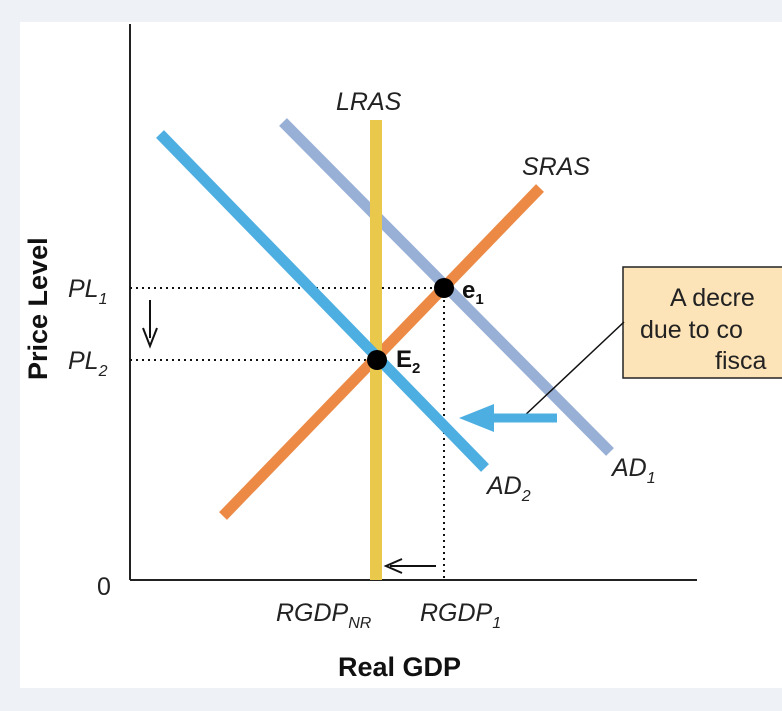 The height and width of the screenshot is (711, 782). I want to click on e2-label: E2, so click(408, 361).